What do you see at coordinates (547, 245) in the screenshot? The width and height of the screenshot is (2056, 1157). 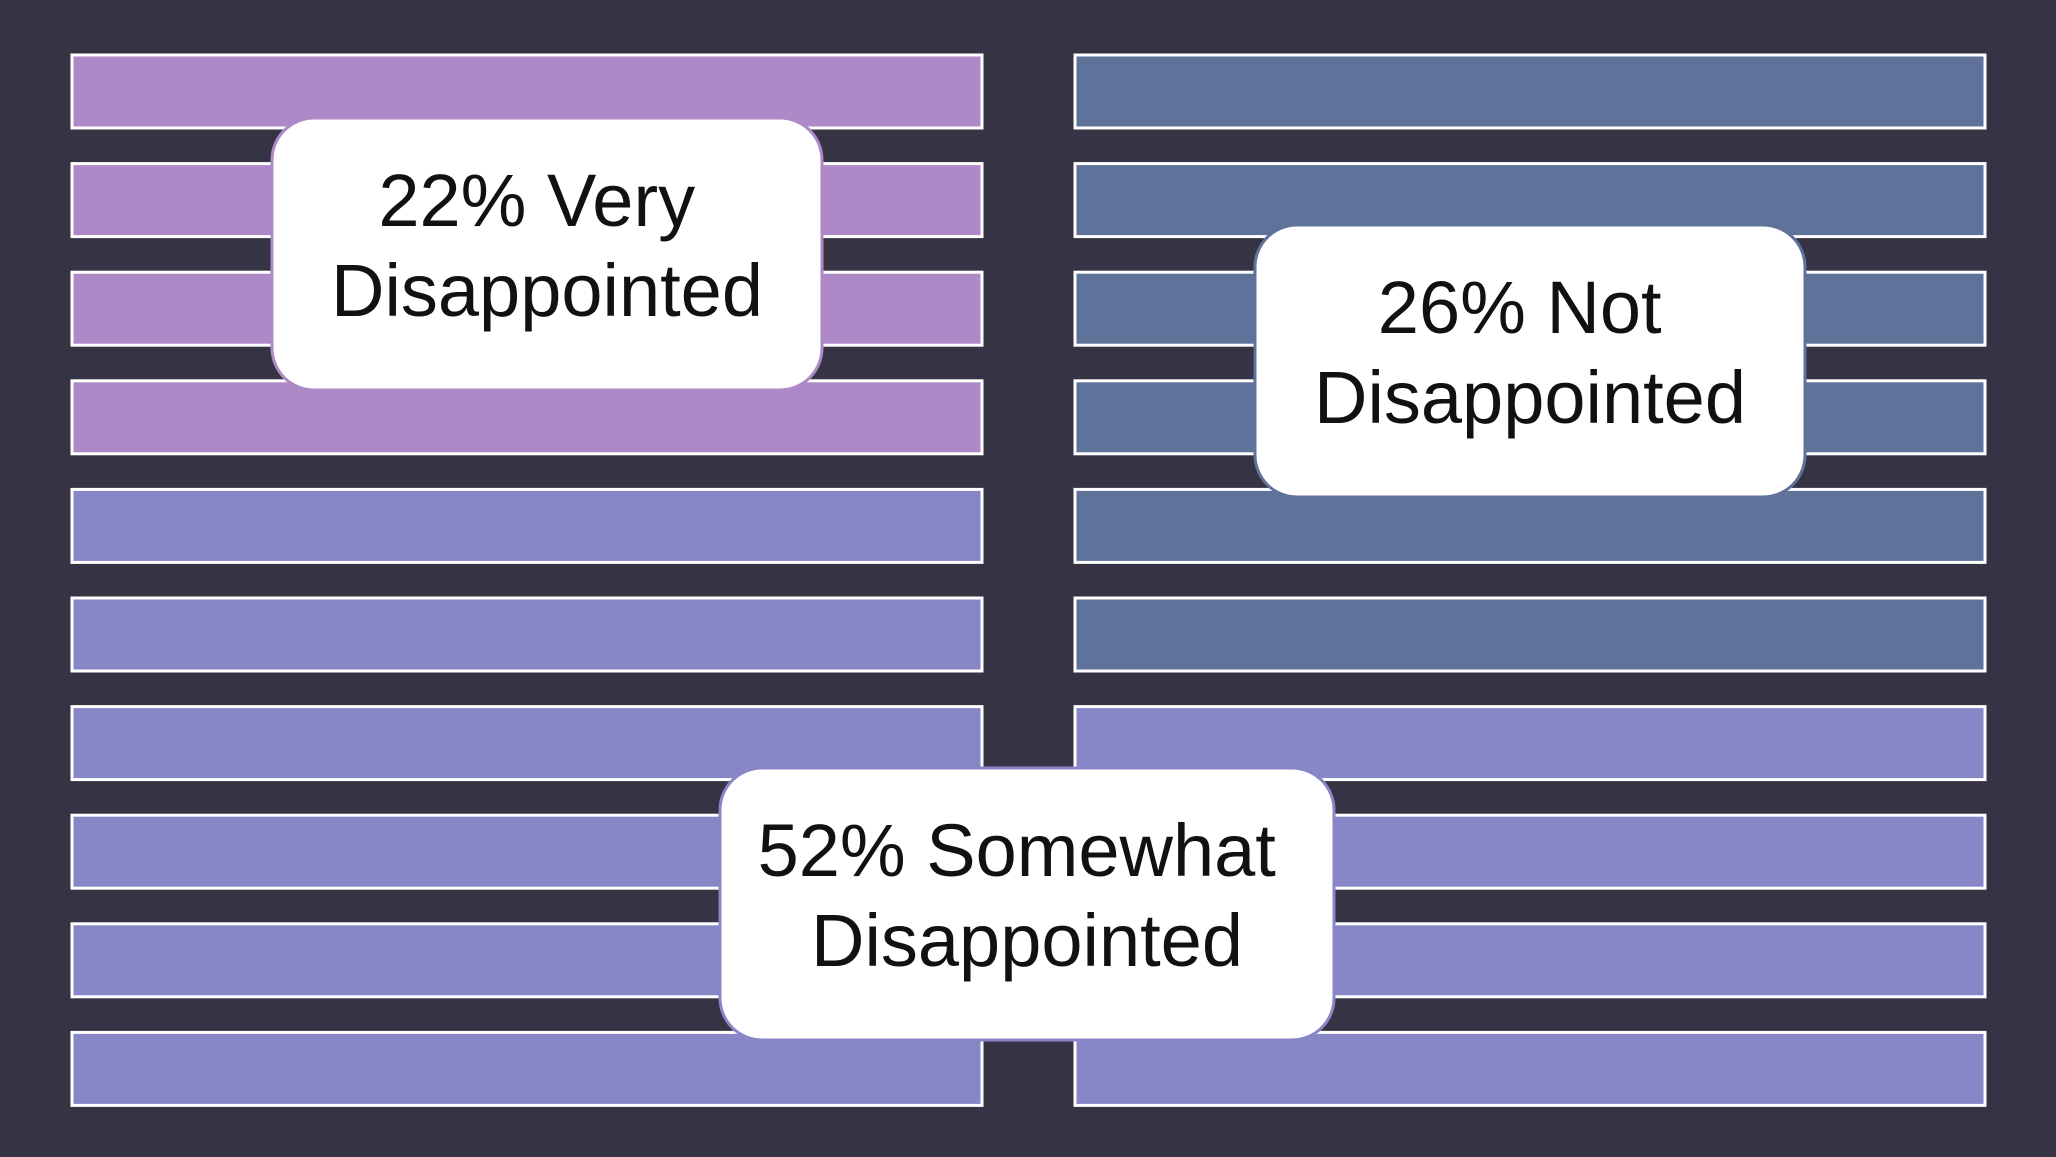 I see `svg-text: 22% Very Disappointed` at bounding box center [547, 245].